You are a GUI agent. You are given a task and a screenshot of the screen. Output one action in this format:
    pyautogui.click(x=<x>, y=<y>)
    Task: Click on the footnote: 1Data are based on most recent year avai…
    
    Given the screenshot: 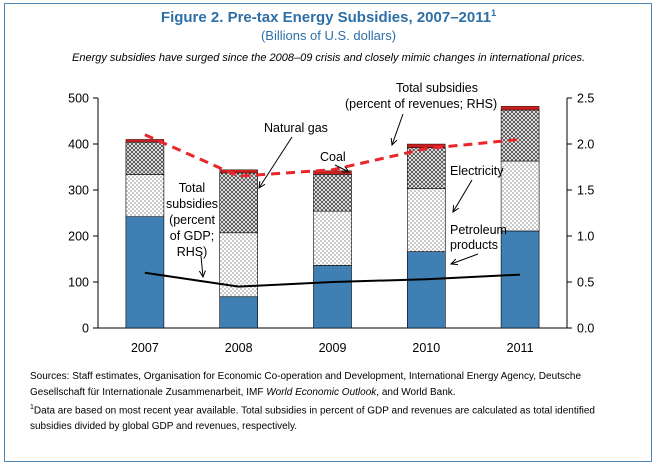 What is the action you would take?
    pyautogui.click(x=312, y=418)
    